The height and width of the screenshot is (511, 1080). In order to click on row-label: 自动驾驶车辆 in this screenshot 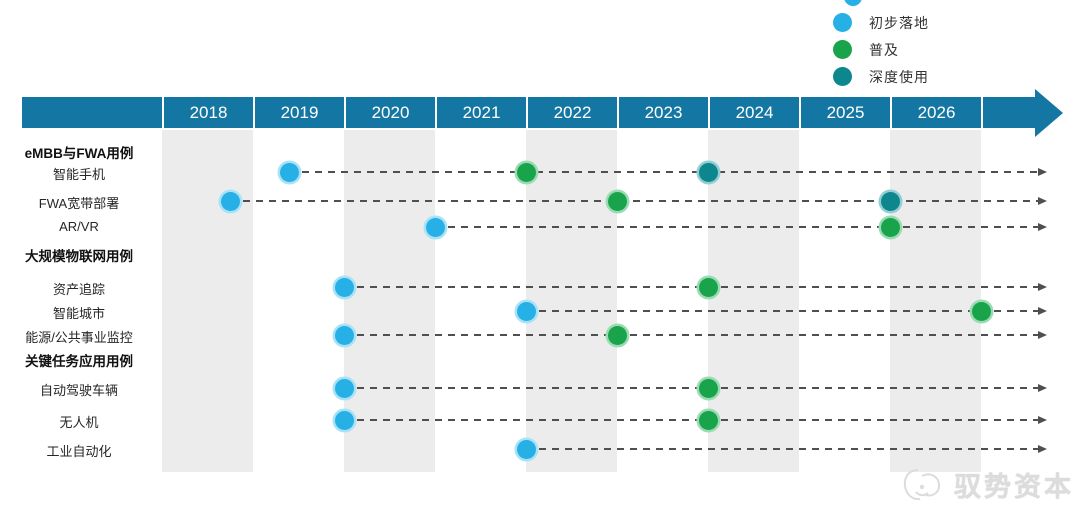, I will do `click(78, 390)`.